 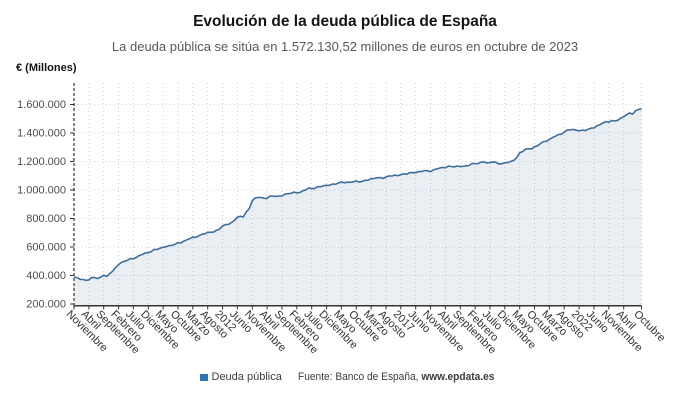 I want to click on svg-text: 1.200.000, so click(x=41, y=162).